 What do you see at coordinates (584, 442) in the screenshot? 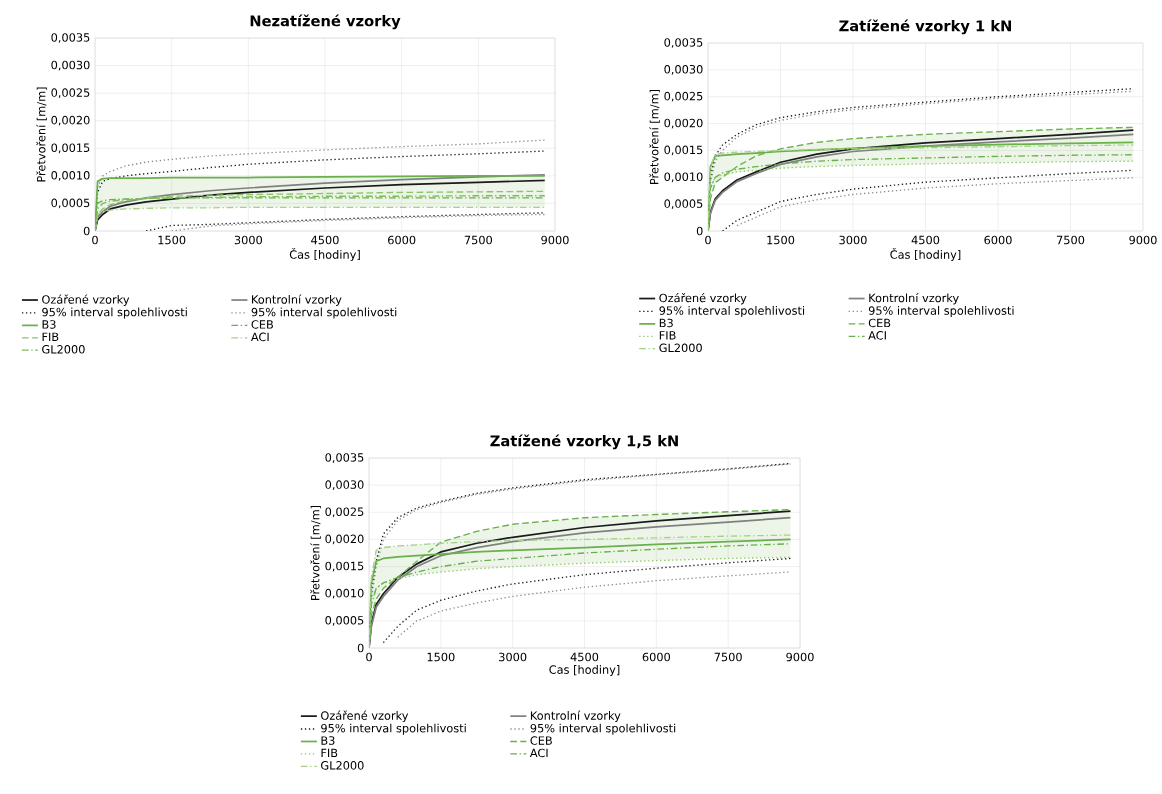
I see `chart-title: Zatížené vzorky 1,5 kN` at bounding box center [584, 442].